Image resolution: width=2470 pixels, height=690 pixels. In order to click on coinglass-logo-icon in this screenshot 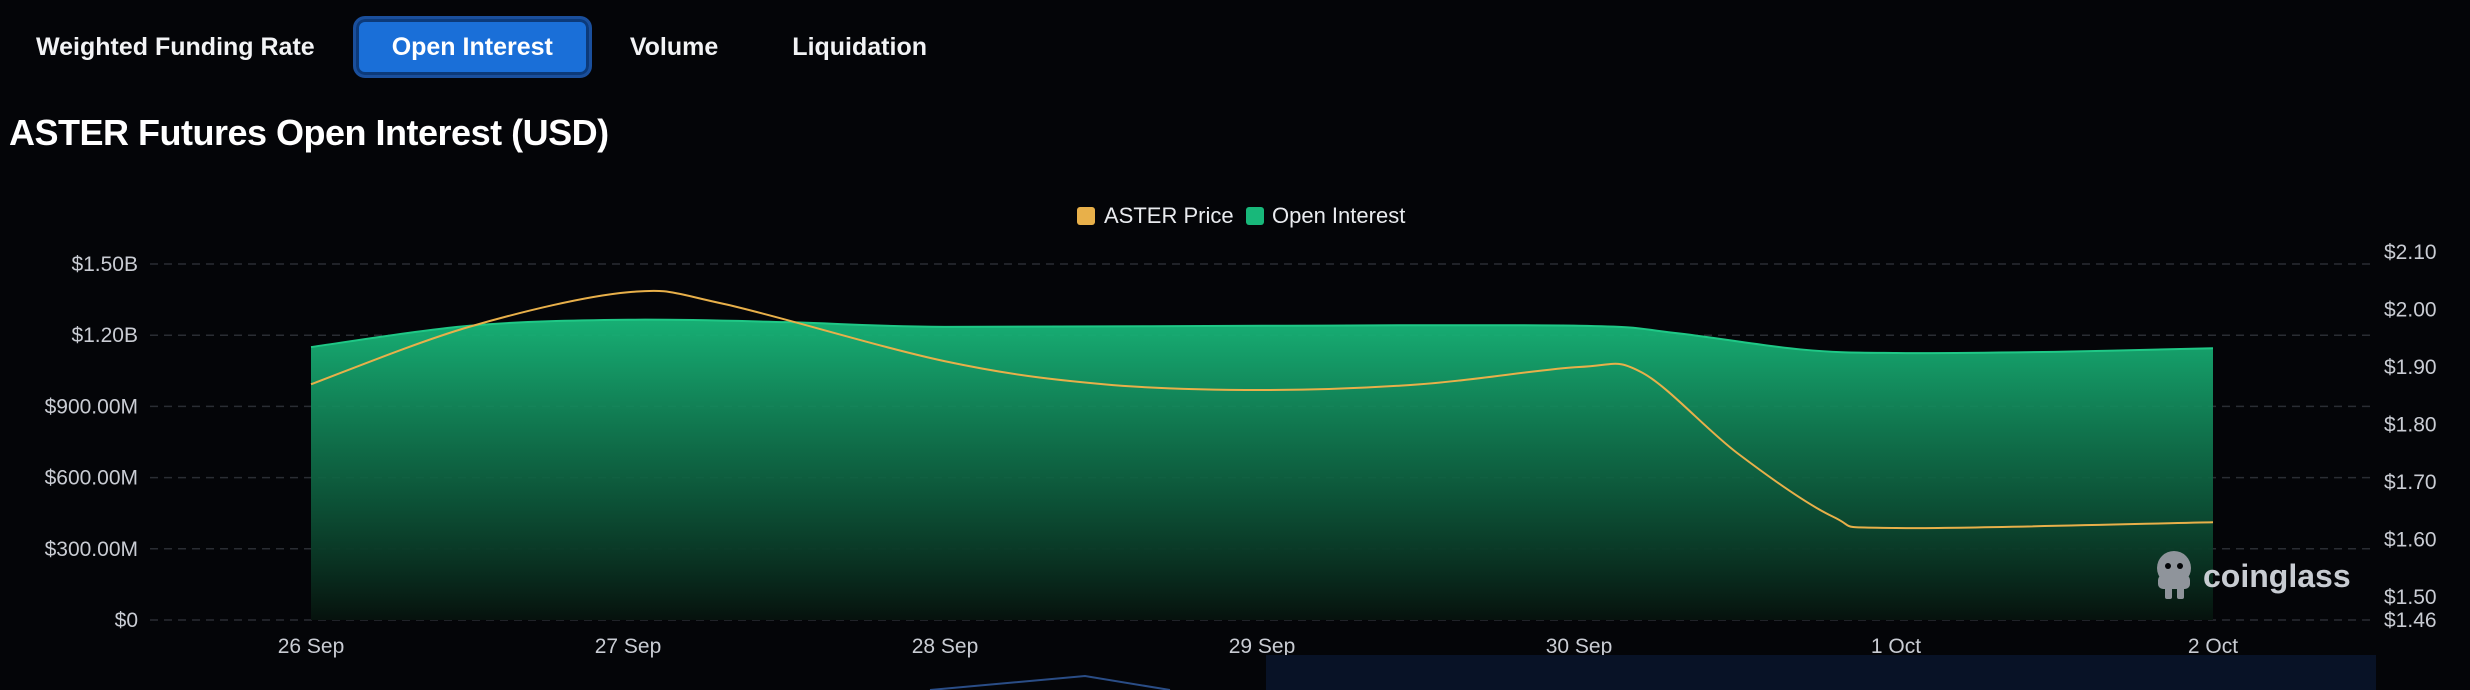, I will do `click(2174, 575)`.